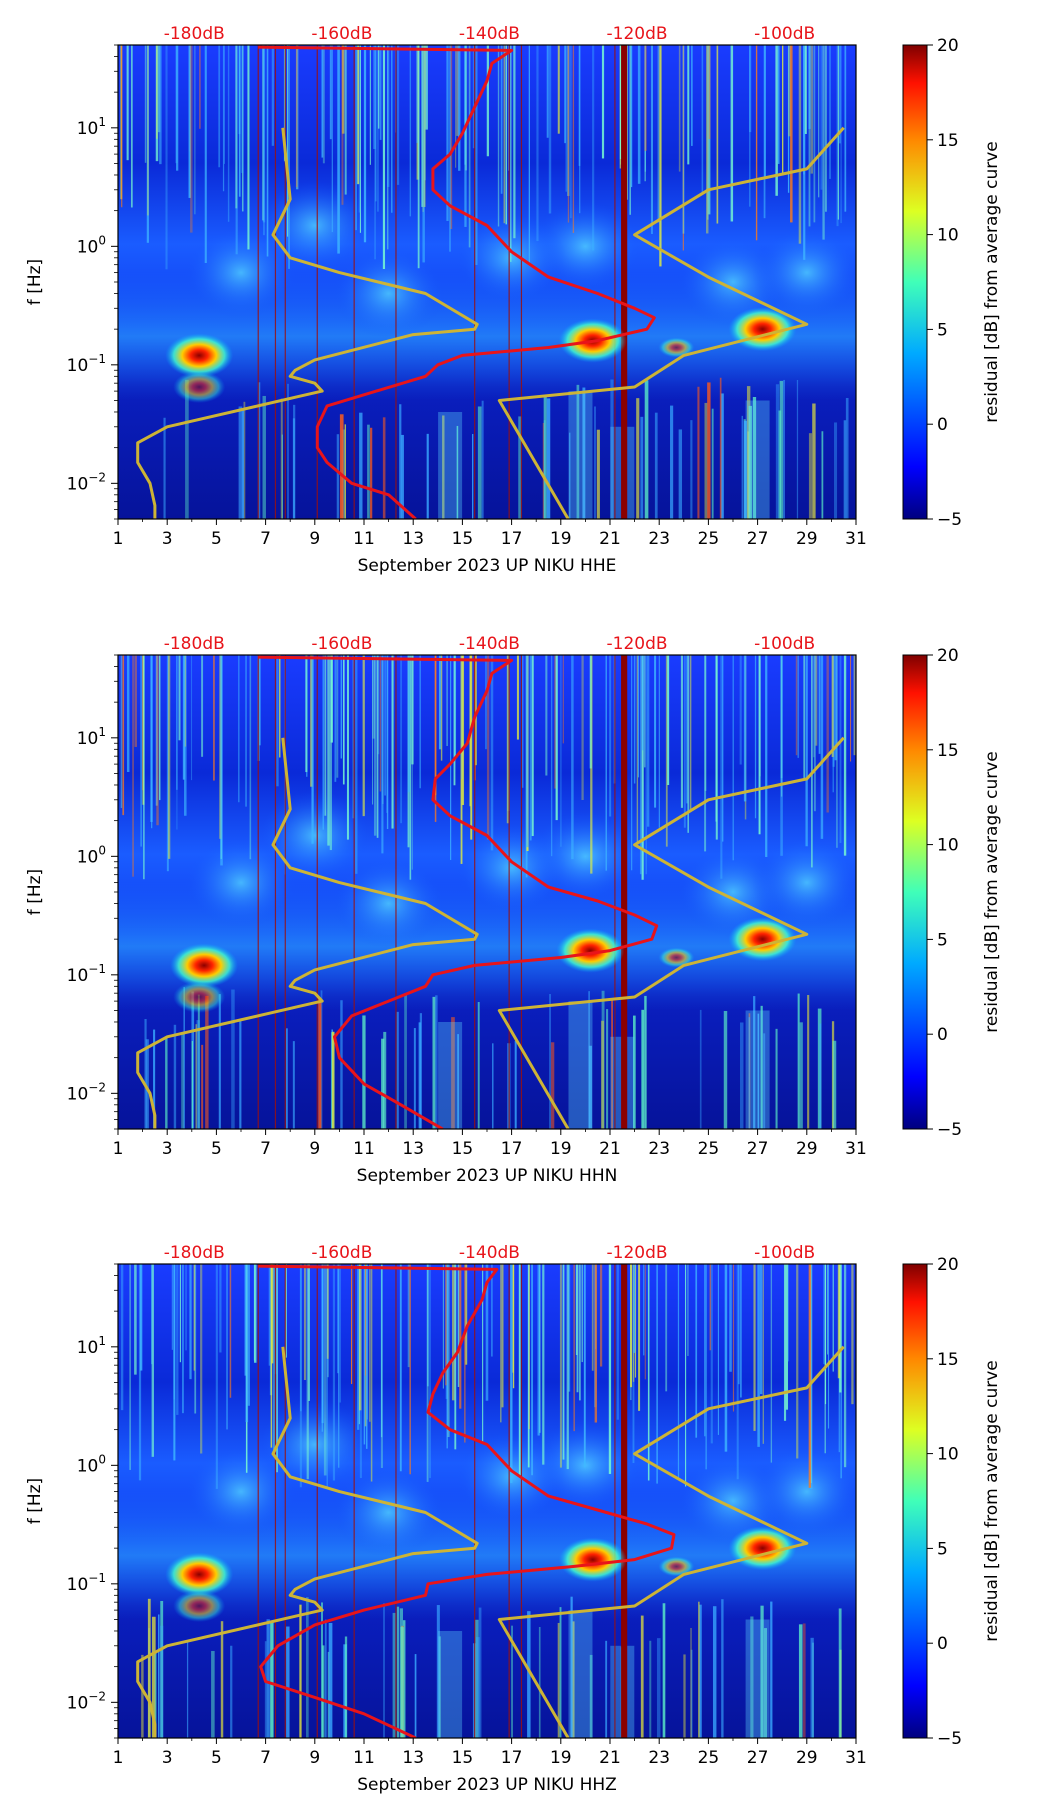 The height and width of the screenshot is (1806, 1052). I want to click on series-low-noise-model, so click(307, 323).